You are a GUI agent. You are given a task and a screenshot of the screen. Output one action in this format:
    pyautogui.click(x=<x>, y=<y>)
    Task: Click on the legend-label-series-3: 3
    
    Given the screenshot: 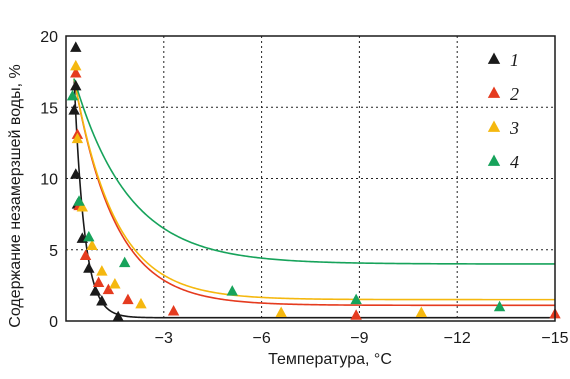 What is the action you would take?
    pyautogui.click(x=514, y=128)
    